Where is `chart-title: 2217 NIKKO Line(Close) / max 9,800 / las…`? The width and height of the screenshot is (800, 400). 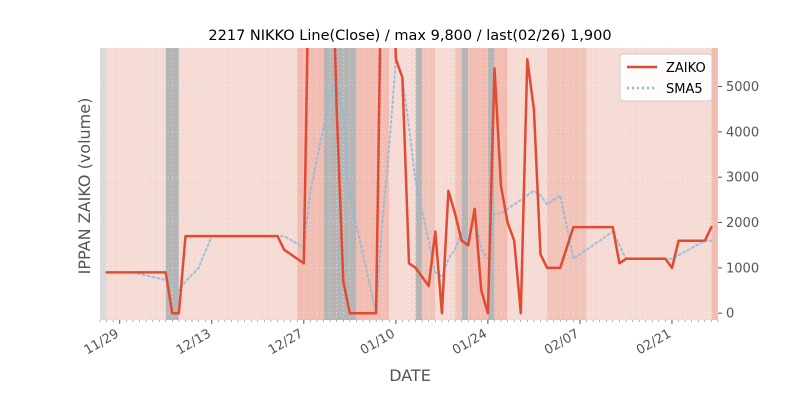 chart-title: 2217 NIKKO Line(Close) / max 9,800 / las… is located at coordinates (409, 36).